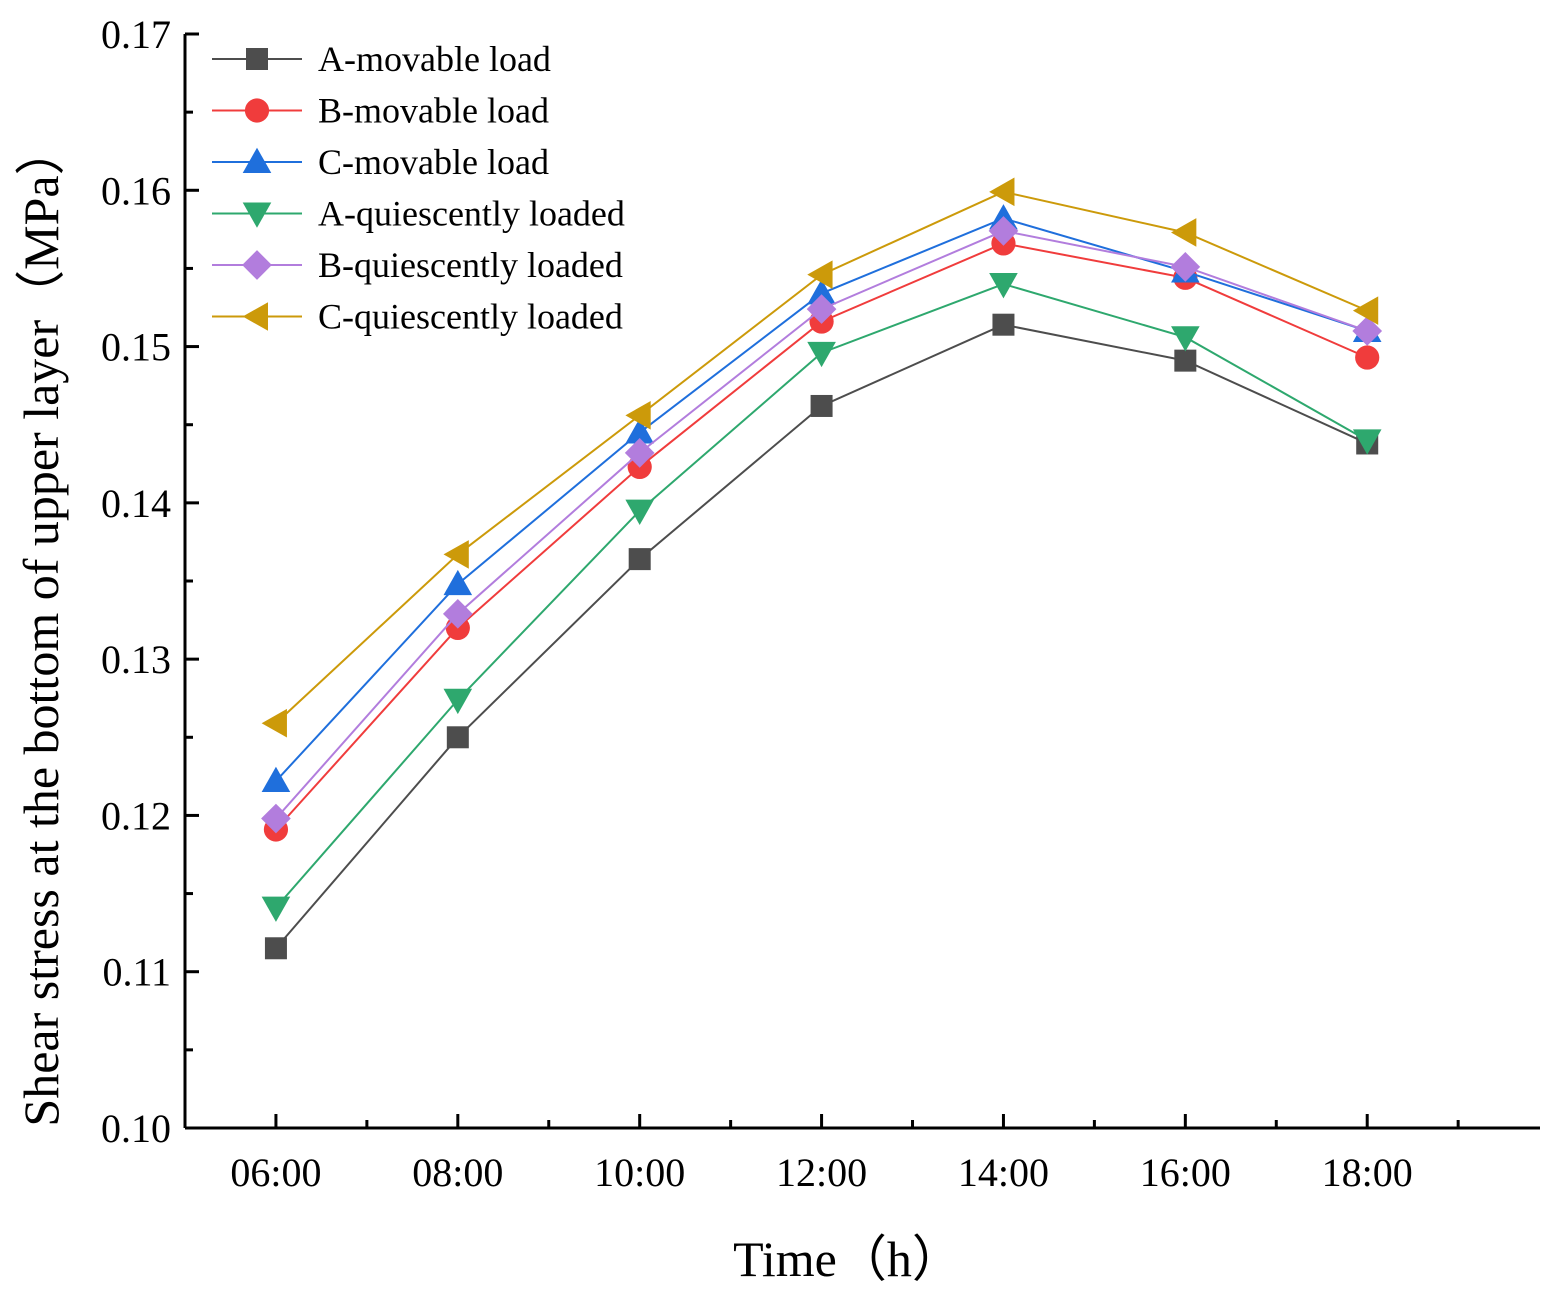 The width and height of the screenshot is (1562, 1296). Describe the element at coordinates (136, 347) in the screenshot. I see `y-tick-label: 0.15` at that location.